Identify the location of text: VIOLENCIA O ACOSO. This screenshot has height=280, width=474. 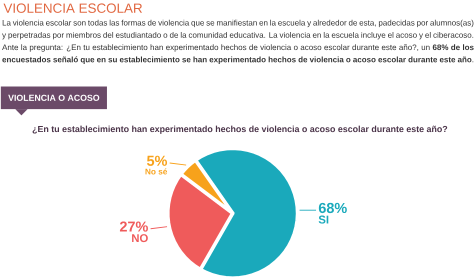
(54, 97).